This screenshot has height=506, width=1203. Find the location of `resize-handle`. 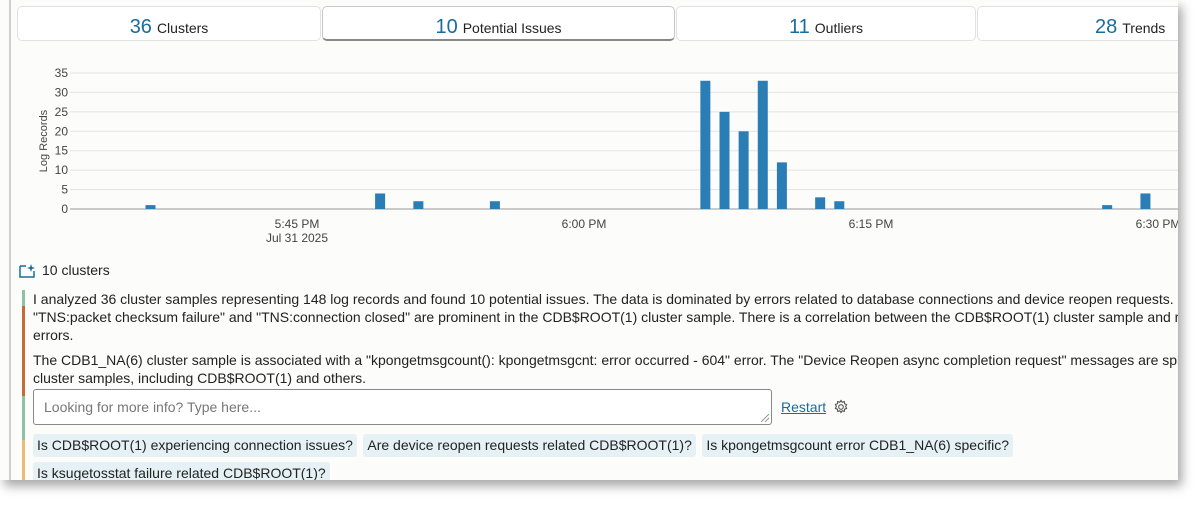

resize-handle is located at coordinates (765, 418).